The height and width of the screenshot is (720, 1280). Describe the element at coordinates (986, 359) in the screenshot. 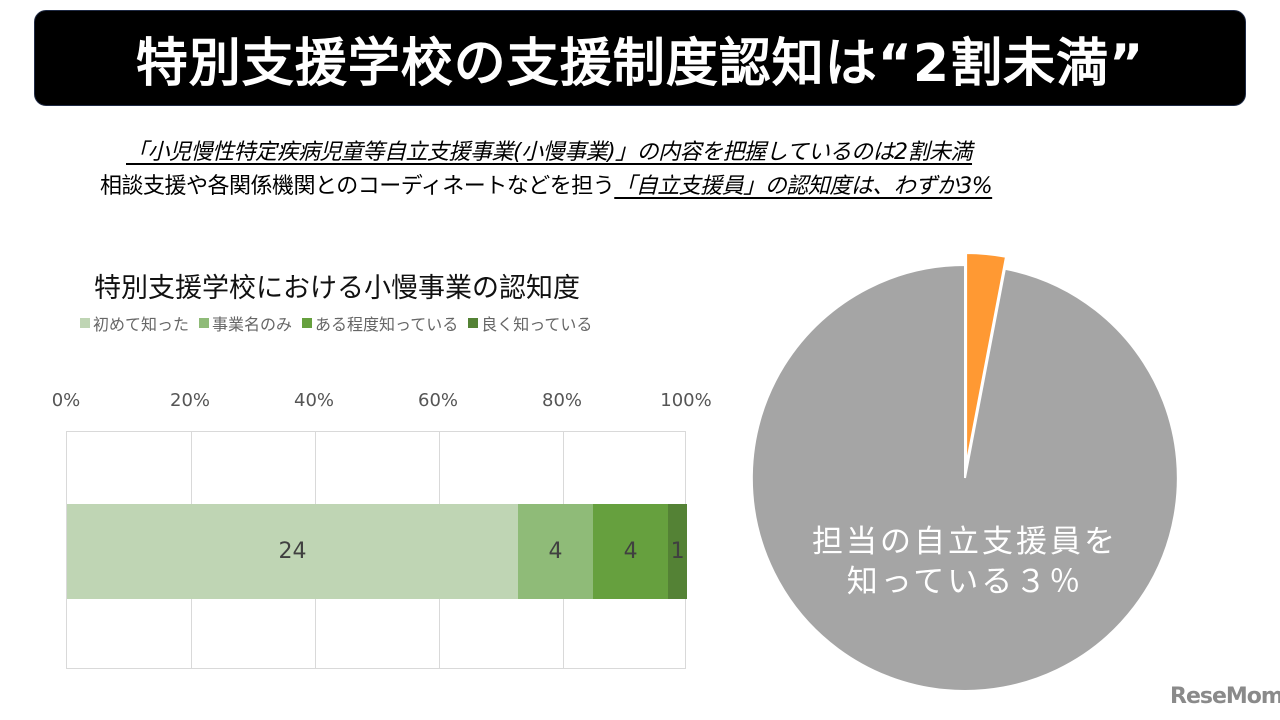

I see `pie-slice-known` at that location.